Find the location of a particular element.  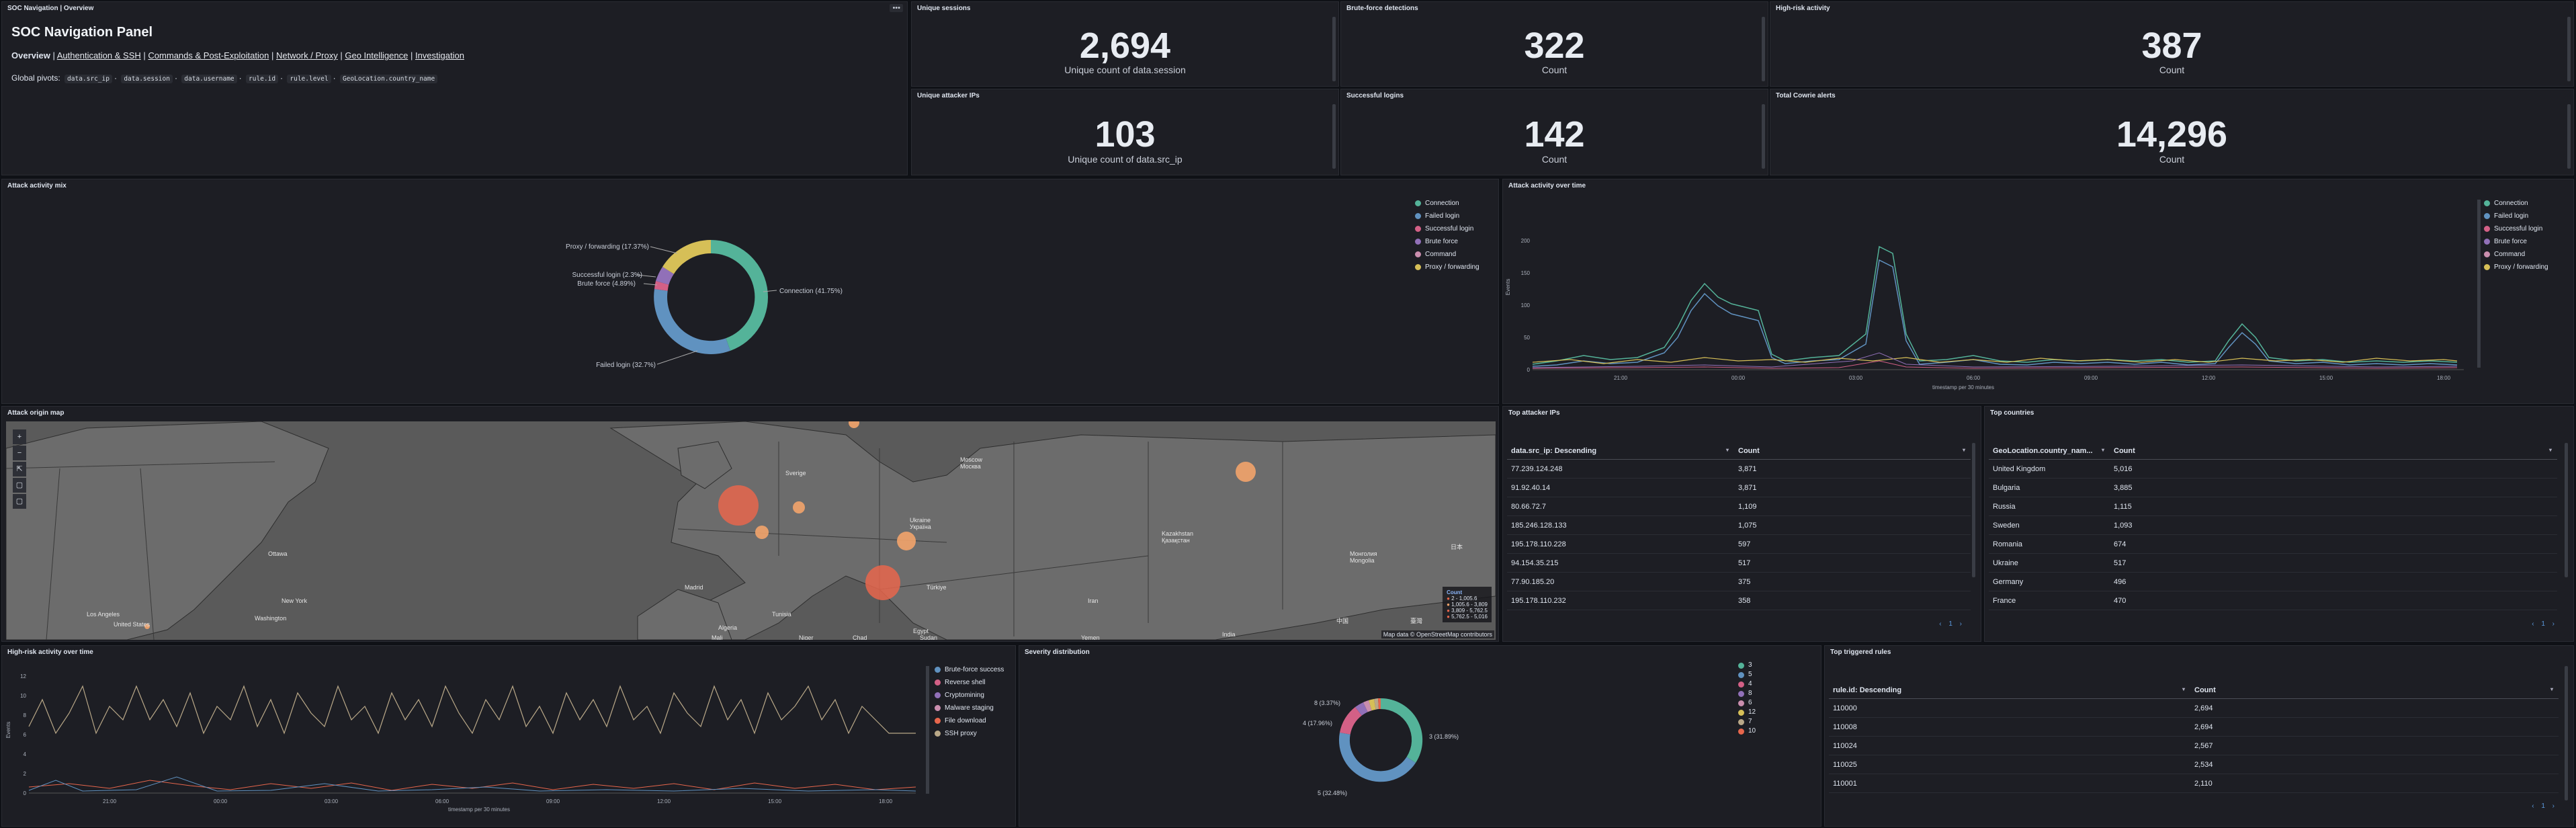

nav-link-investigation: Investigation is located at coordinates (439, 55).